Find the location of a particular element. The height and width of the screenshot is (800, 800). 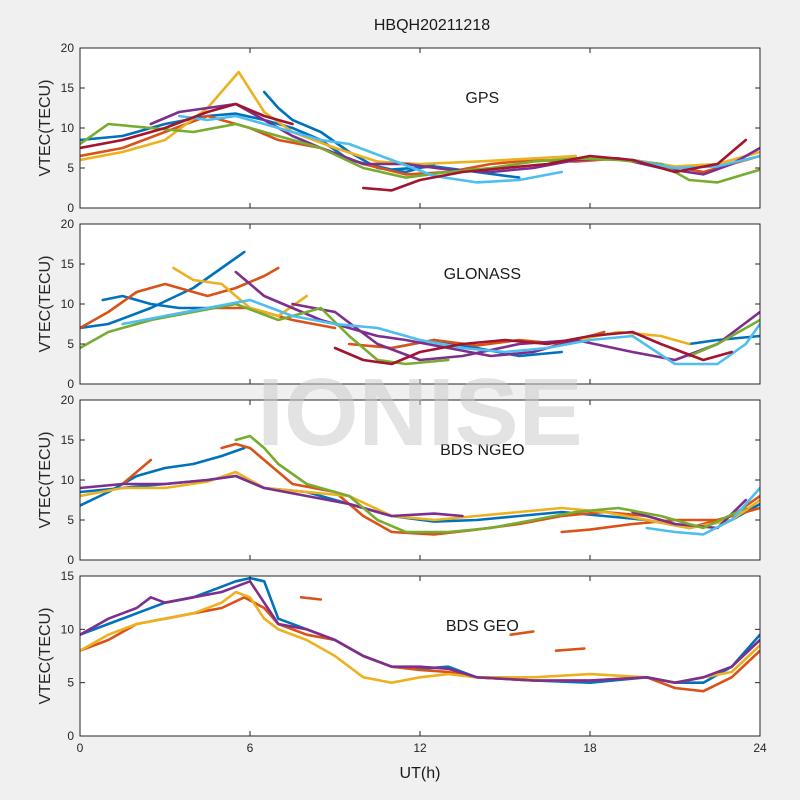

system-label: GPS is located at coordinates (482, 98).